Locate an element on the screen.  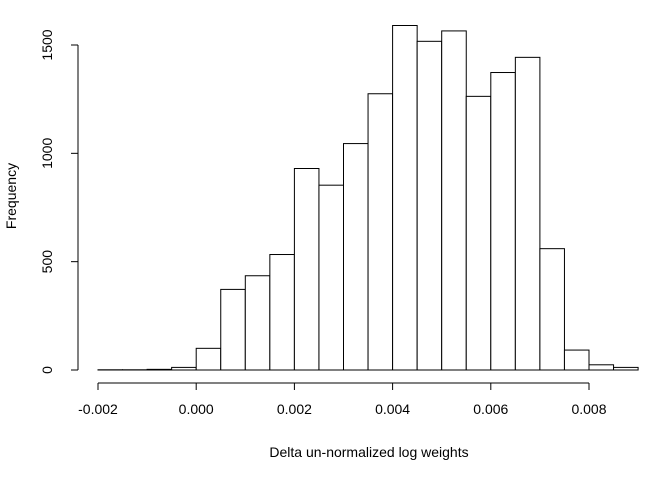
y-axis-label: Frequency is located at coordinates (11, 196).